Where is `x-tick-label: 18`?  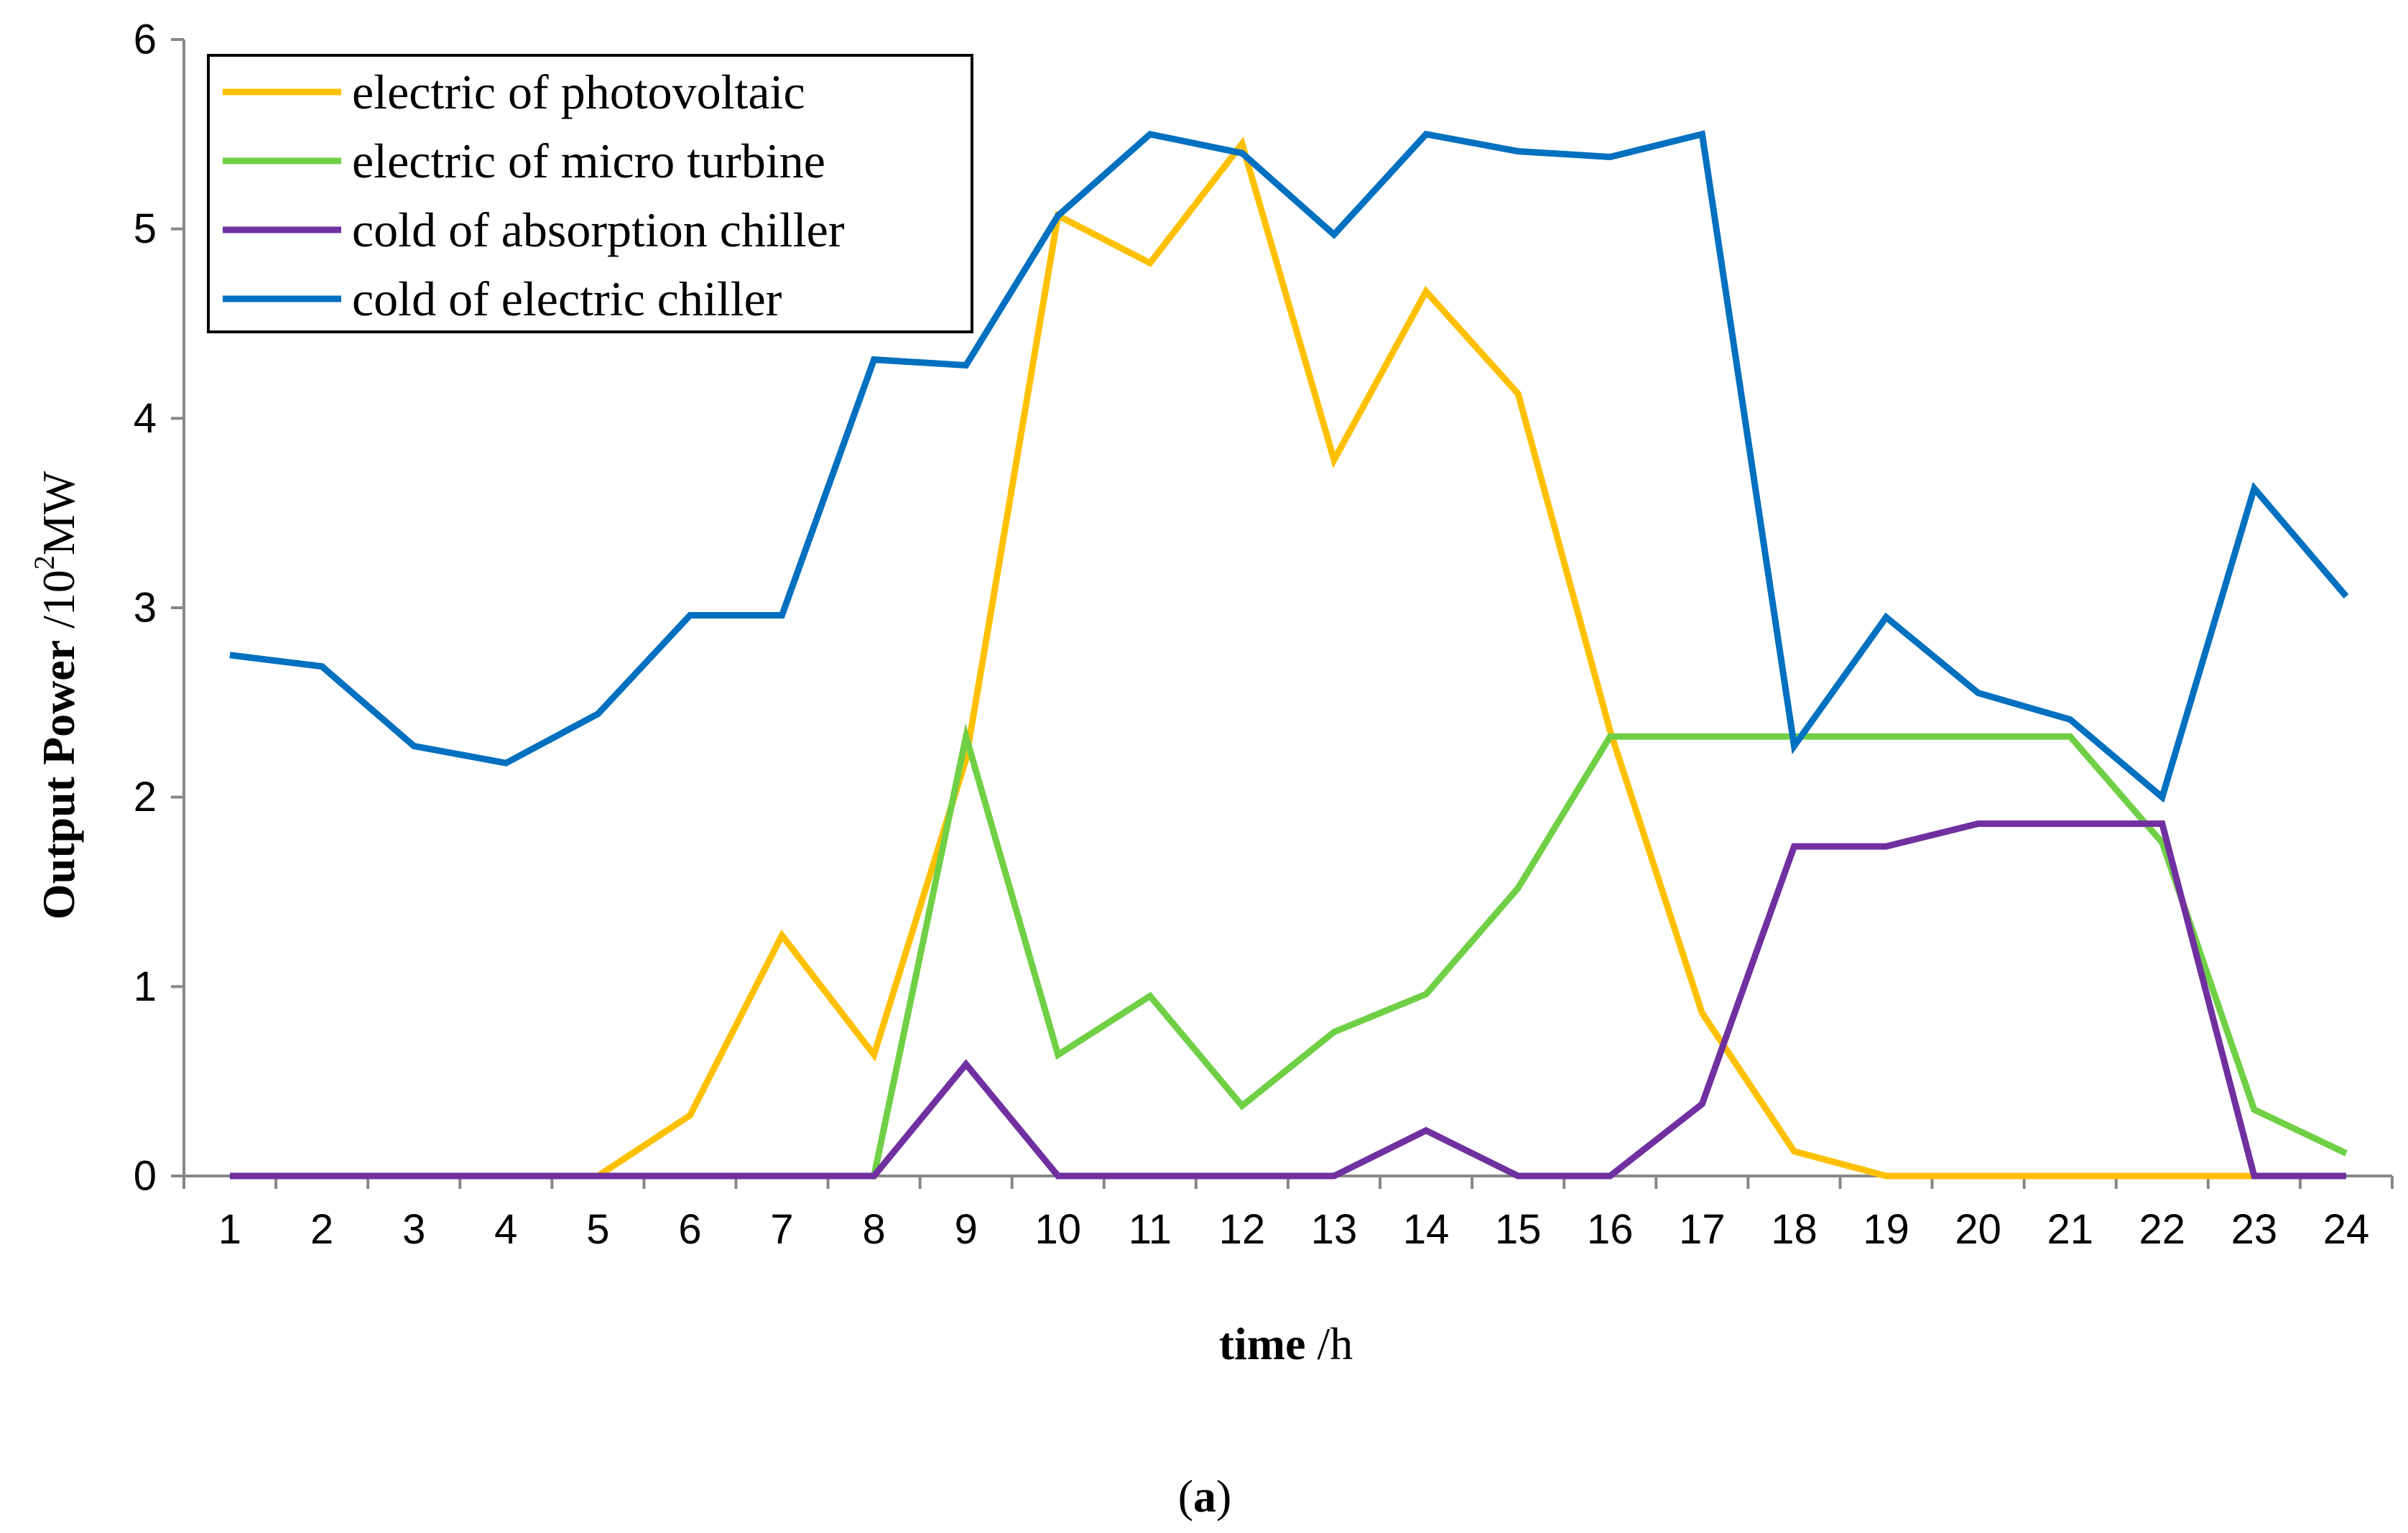 x-tick-label: 18 is located at coordinates (1794, 1229).